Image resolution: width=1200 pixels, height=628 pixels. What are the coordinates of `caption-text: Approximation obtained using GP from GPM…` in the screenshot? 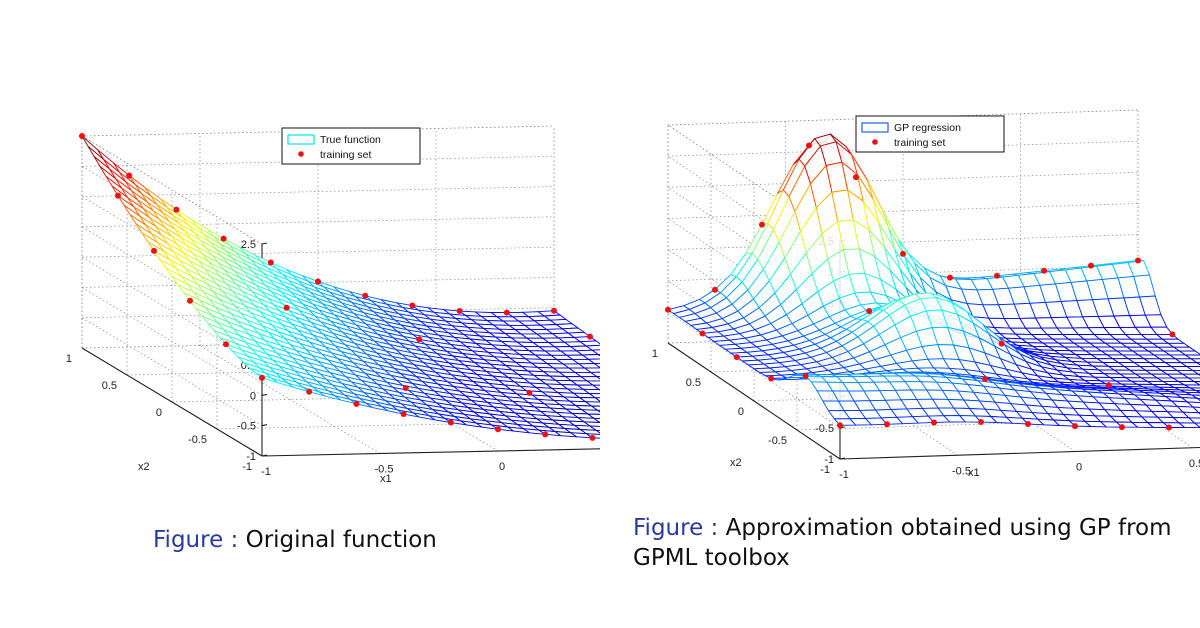 It's located at (902, 543).